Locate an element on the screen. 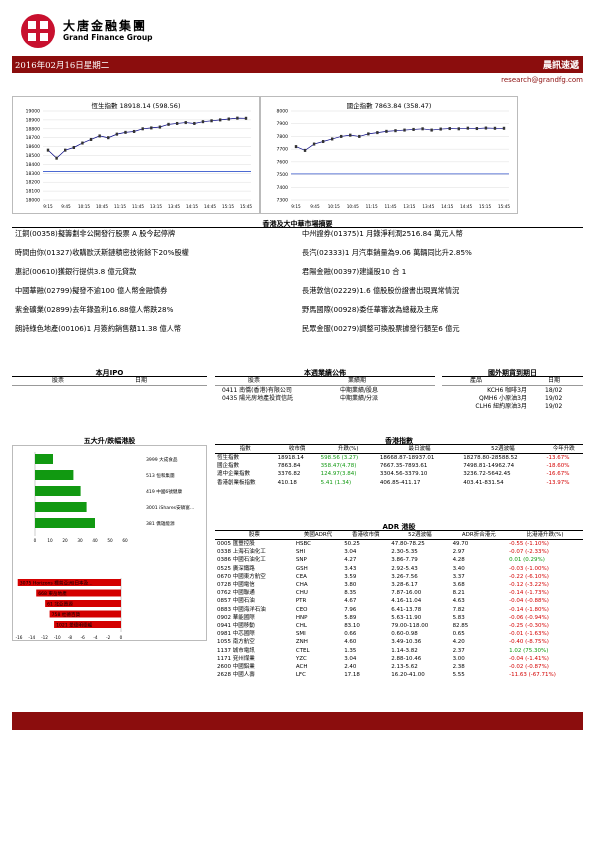 The width and height of the screenshot is (595, 842). table-cell: 0525 廣深鐵路 is located at coordinates (236, 568).